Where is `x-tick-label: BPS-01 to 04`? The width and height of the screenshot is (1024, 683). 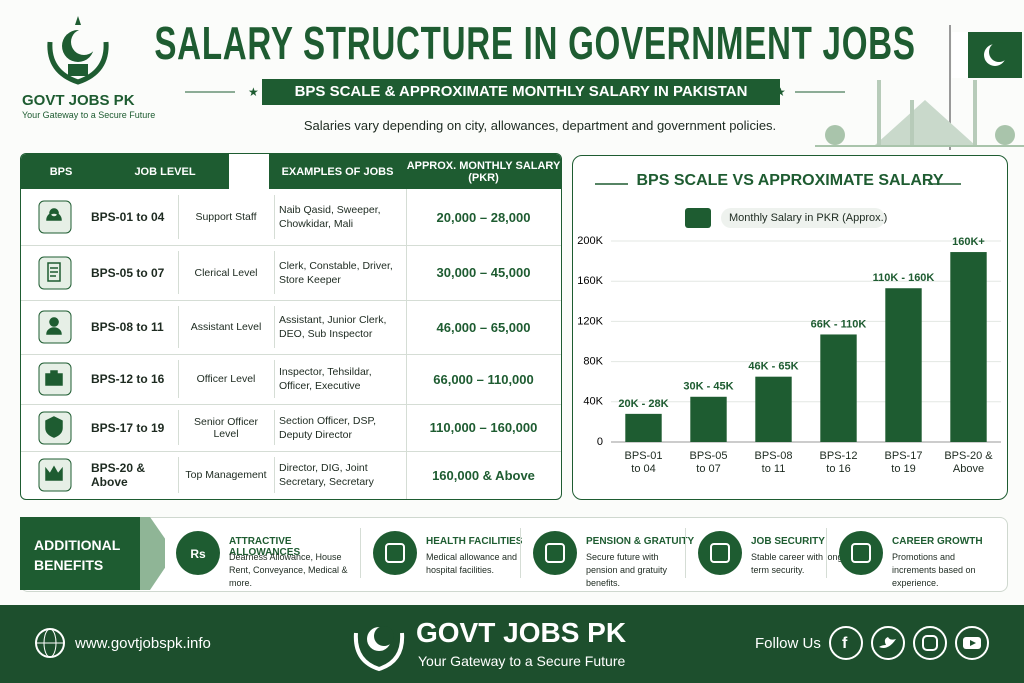
x-tick-label: BPS-01 to 04 is located at coordinates (643, 462).